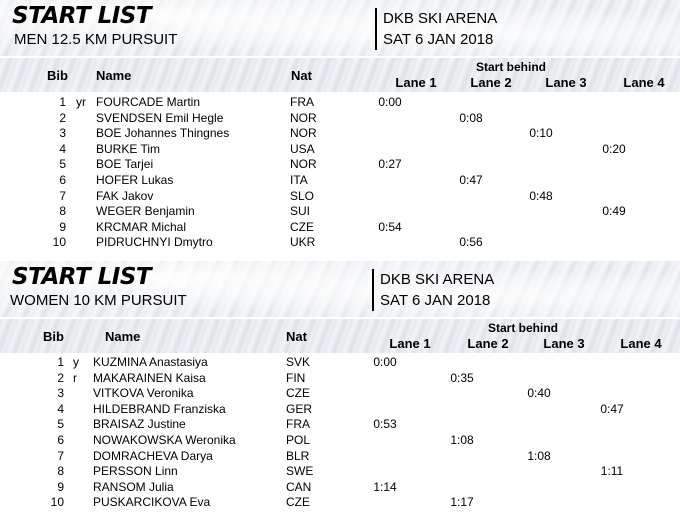 The width and height of the screenshot is (680, 514). I want to click on athlete-name: HOFER Lukas, so click(135, 179).